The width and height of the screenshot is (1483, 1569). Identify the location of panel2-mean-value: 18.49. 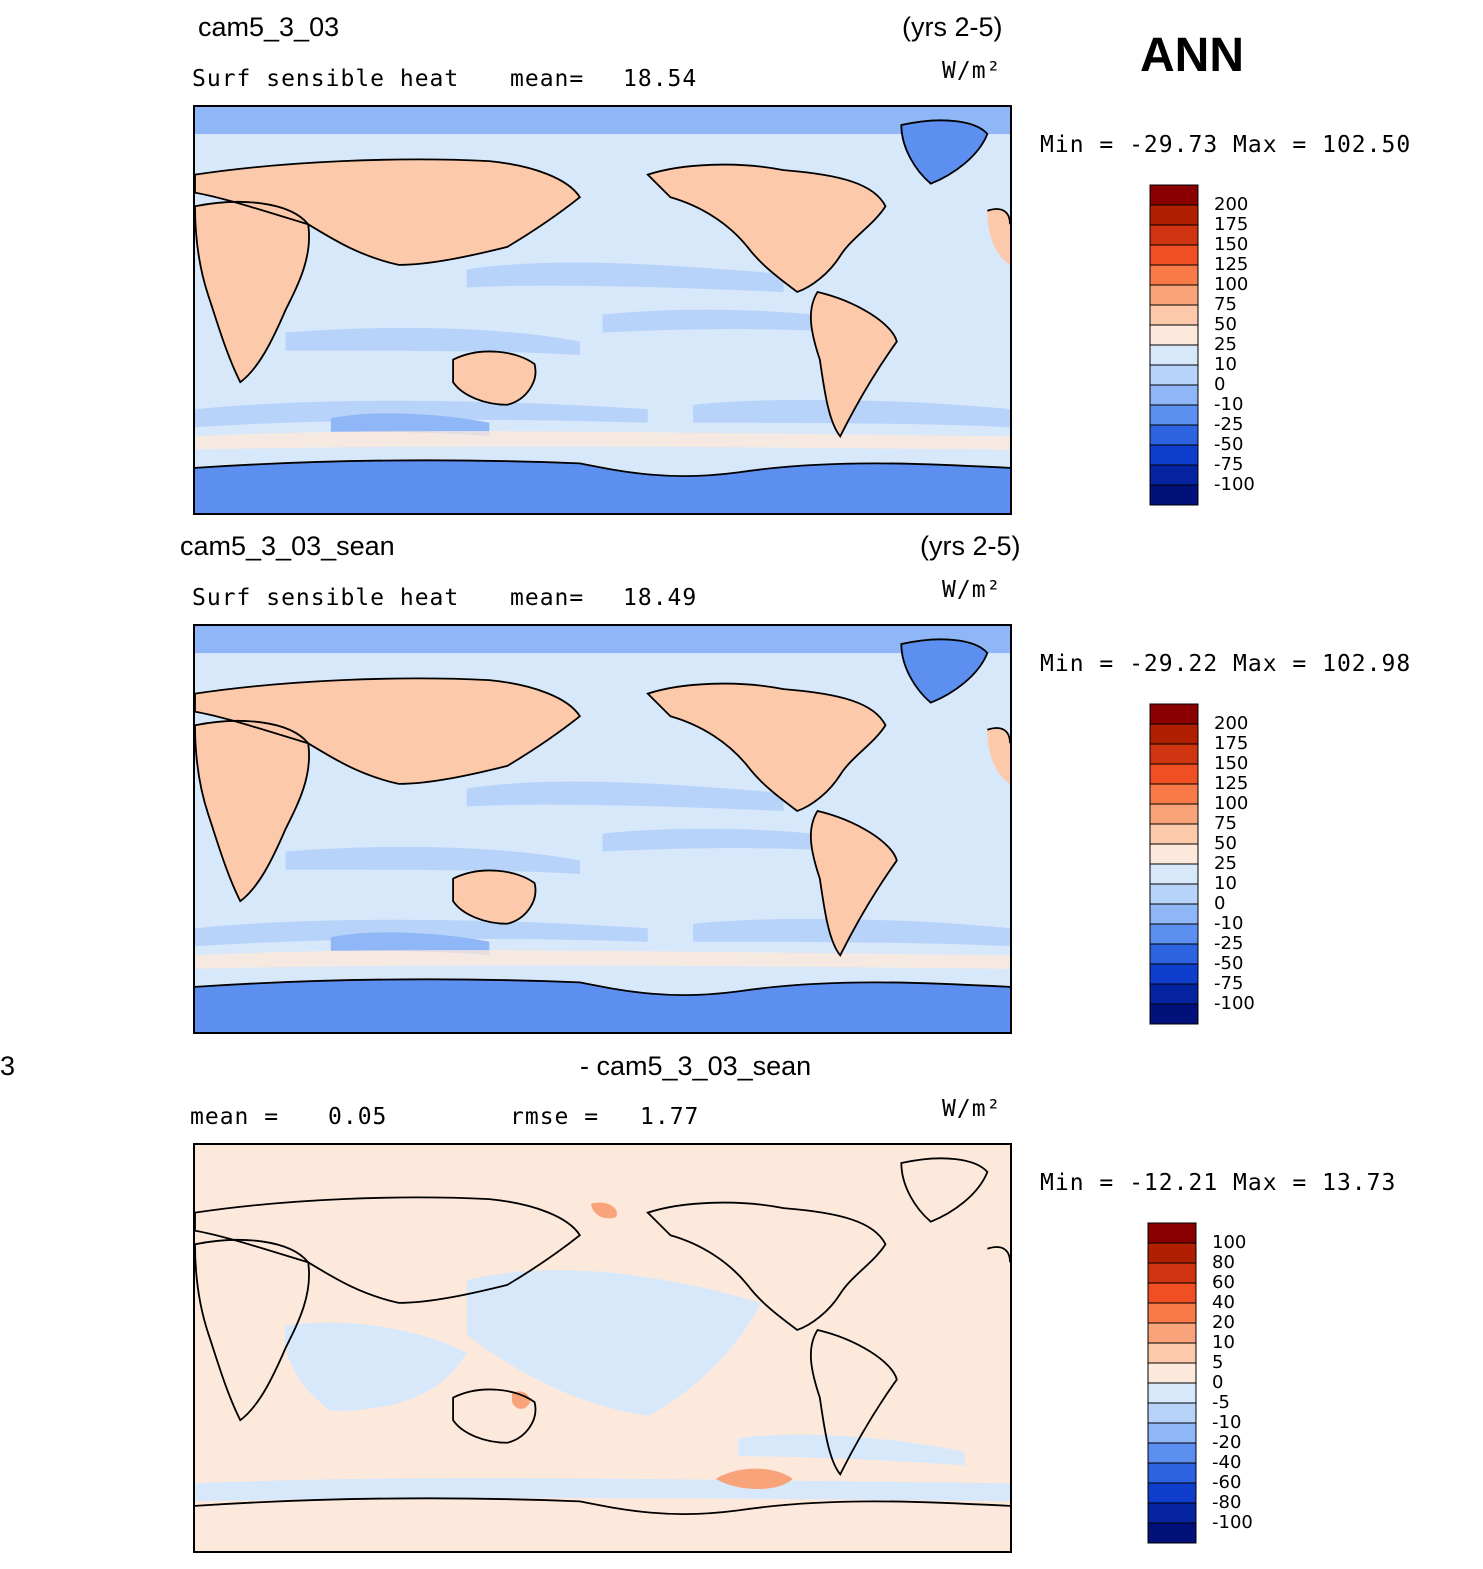
(660, 598).